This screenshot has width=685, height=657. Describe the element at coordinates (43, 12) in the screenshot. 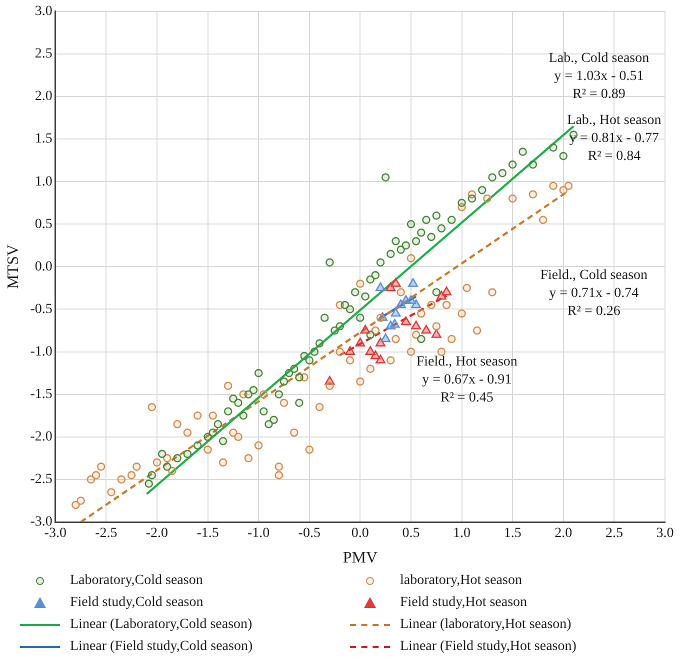

I see `y-tick-label: 3.0` at that location.